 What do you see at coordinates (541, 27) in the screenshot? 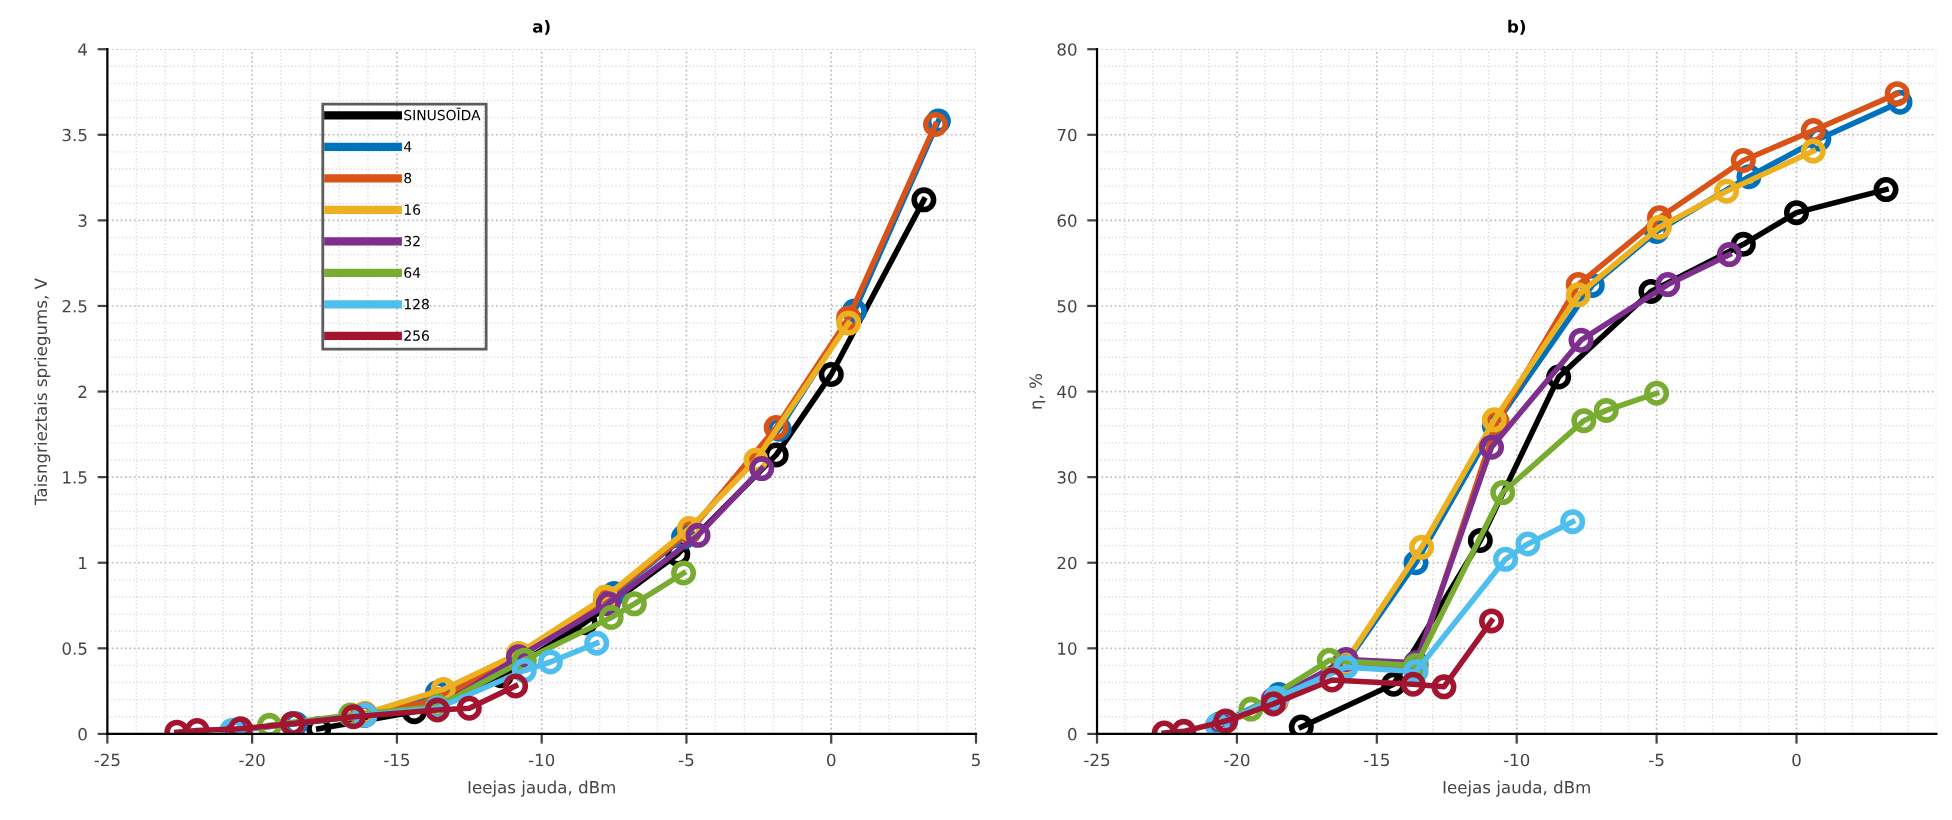
I see `chart-title: a)` at bounding box center [541, 27].